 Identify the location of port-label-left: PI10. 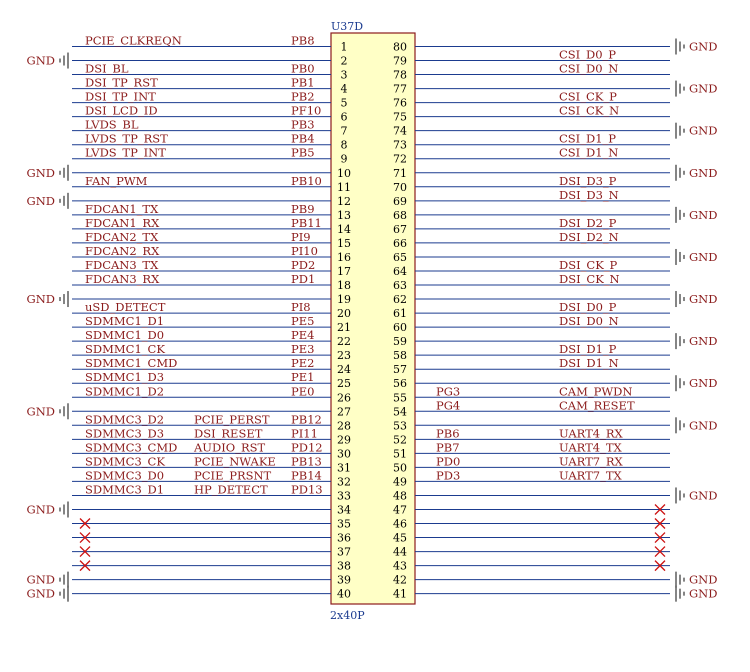
(304, 251).